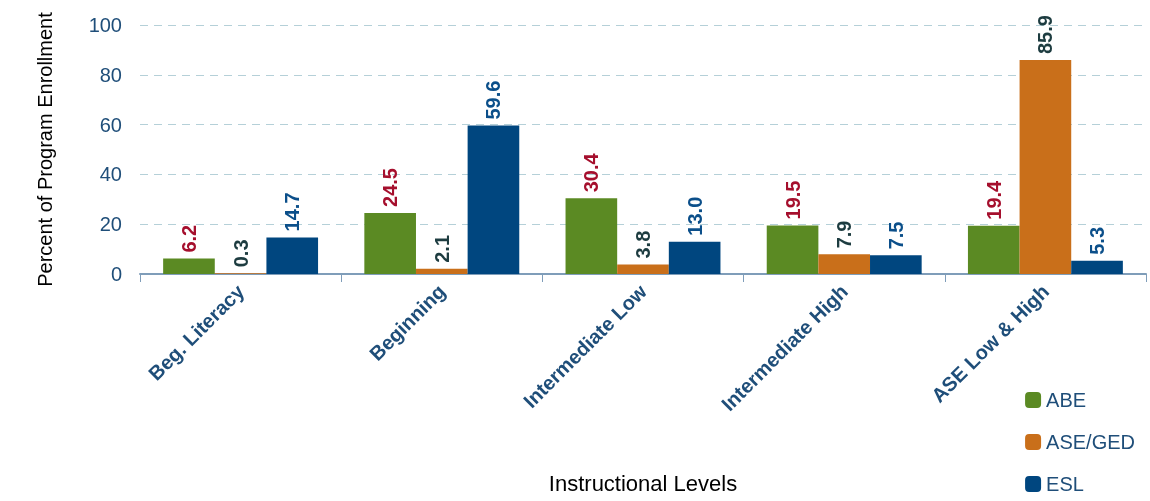  Describe the element at coordinates (1045, 35) in the screenshot. I see `data-label: 85.9` at that location.